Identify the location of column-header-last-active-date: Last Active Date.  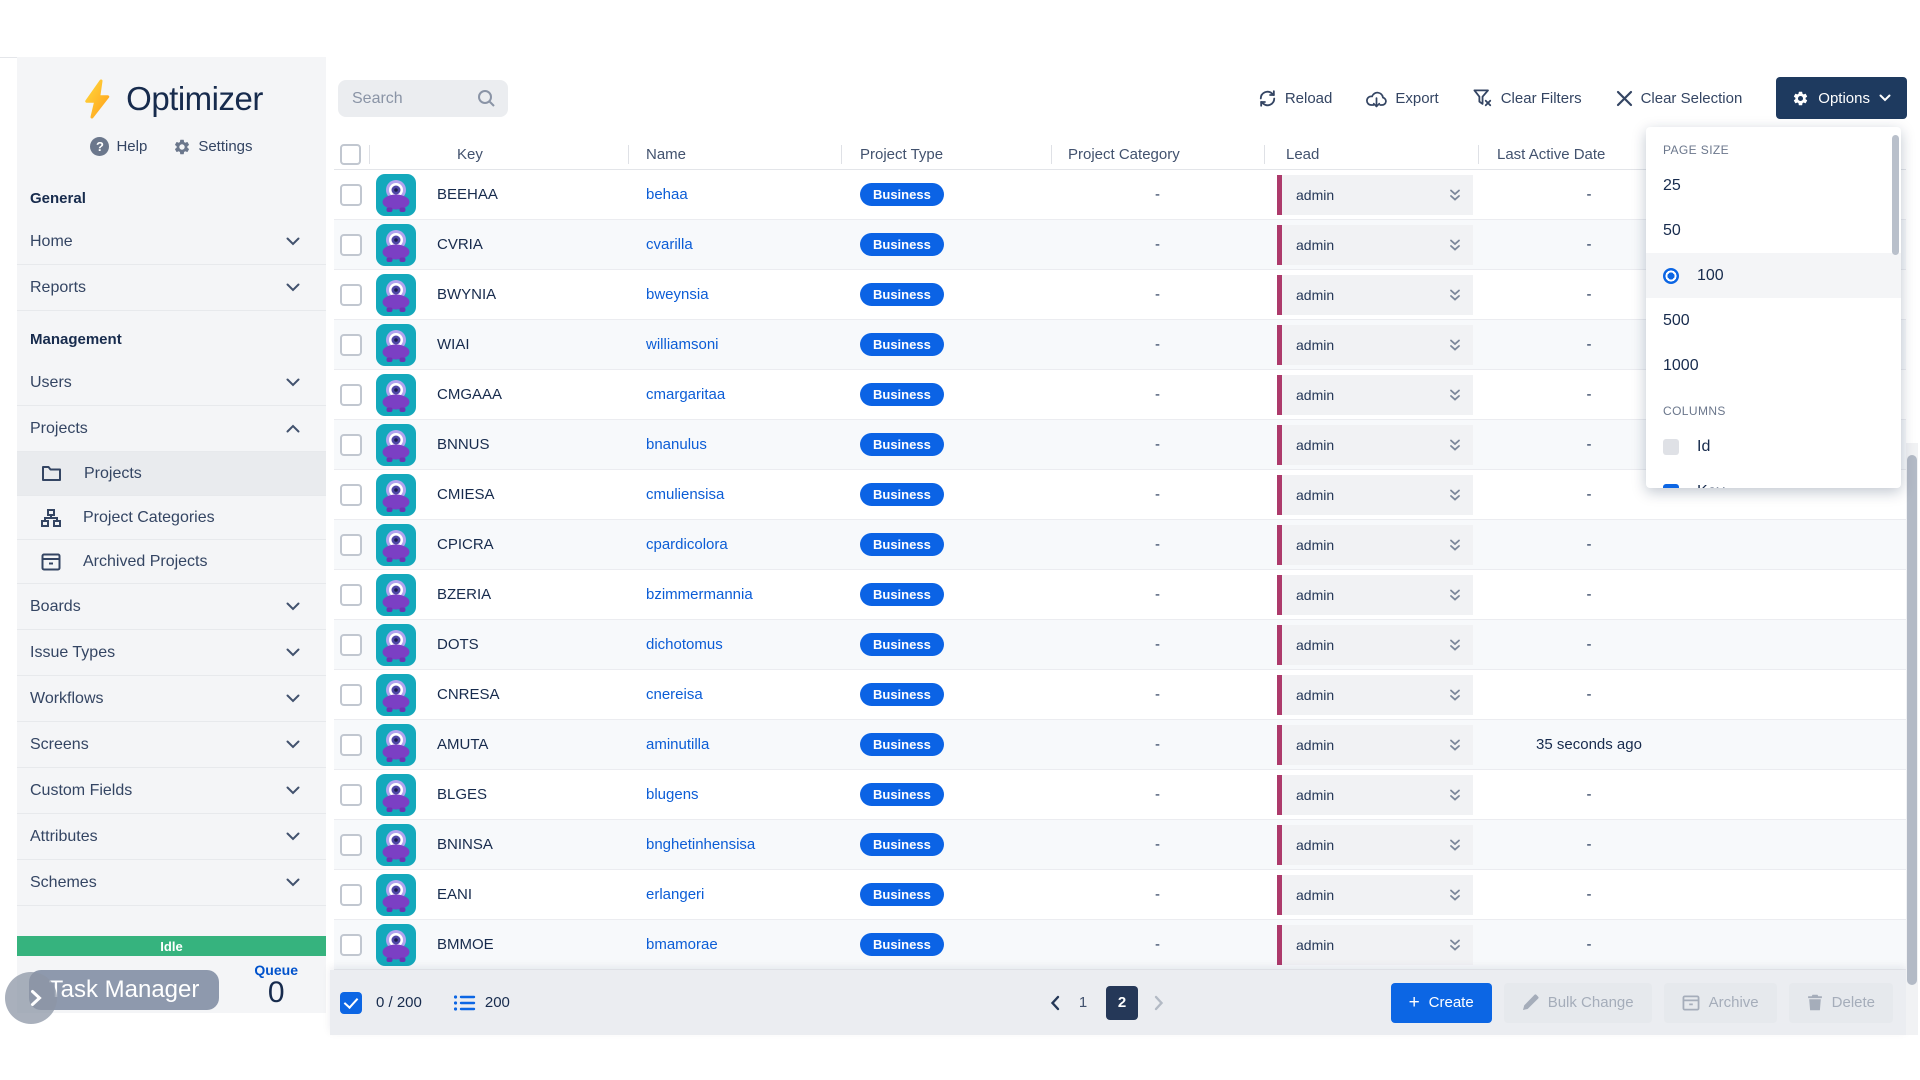
(1551, 154).